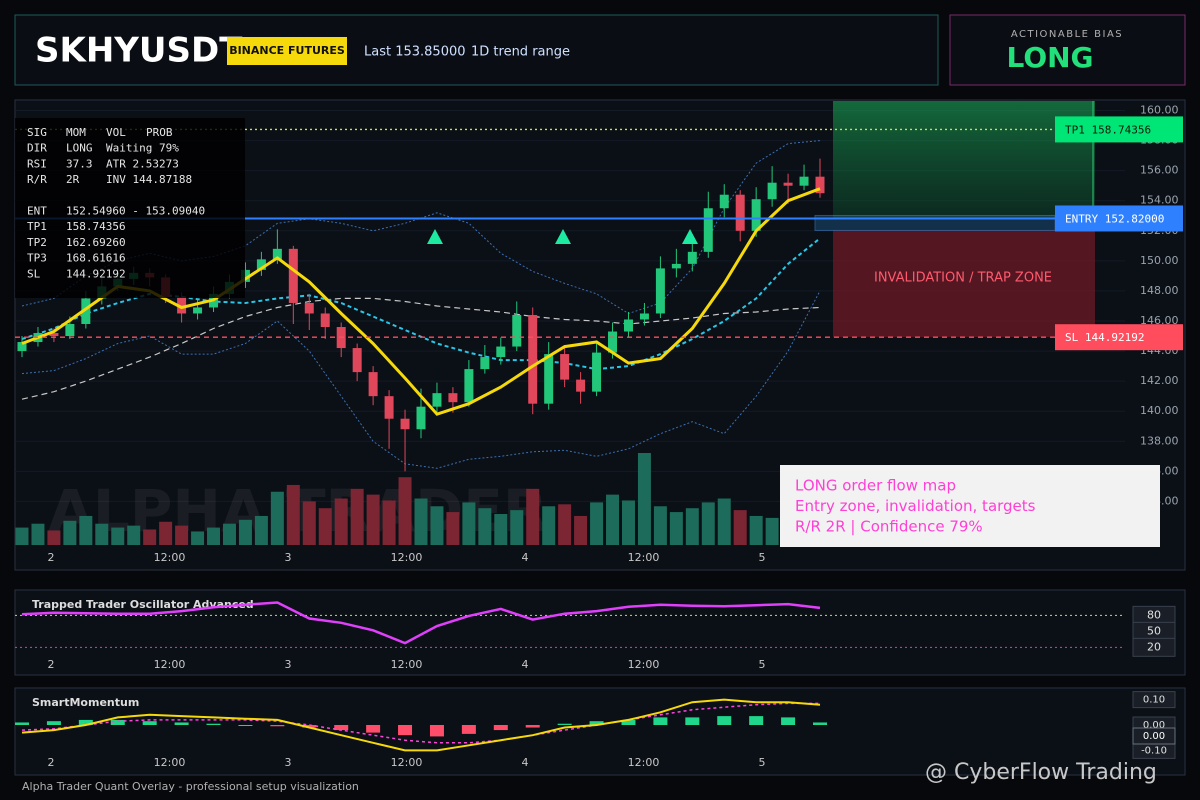  Describe the element at coordinates (96, 226) in the screenshot. I see `info-cell: 158.74356` at that location.